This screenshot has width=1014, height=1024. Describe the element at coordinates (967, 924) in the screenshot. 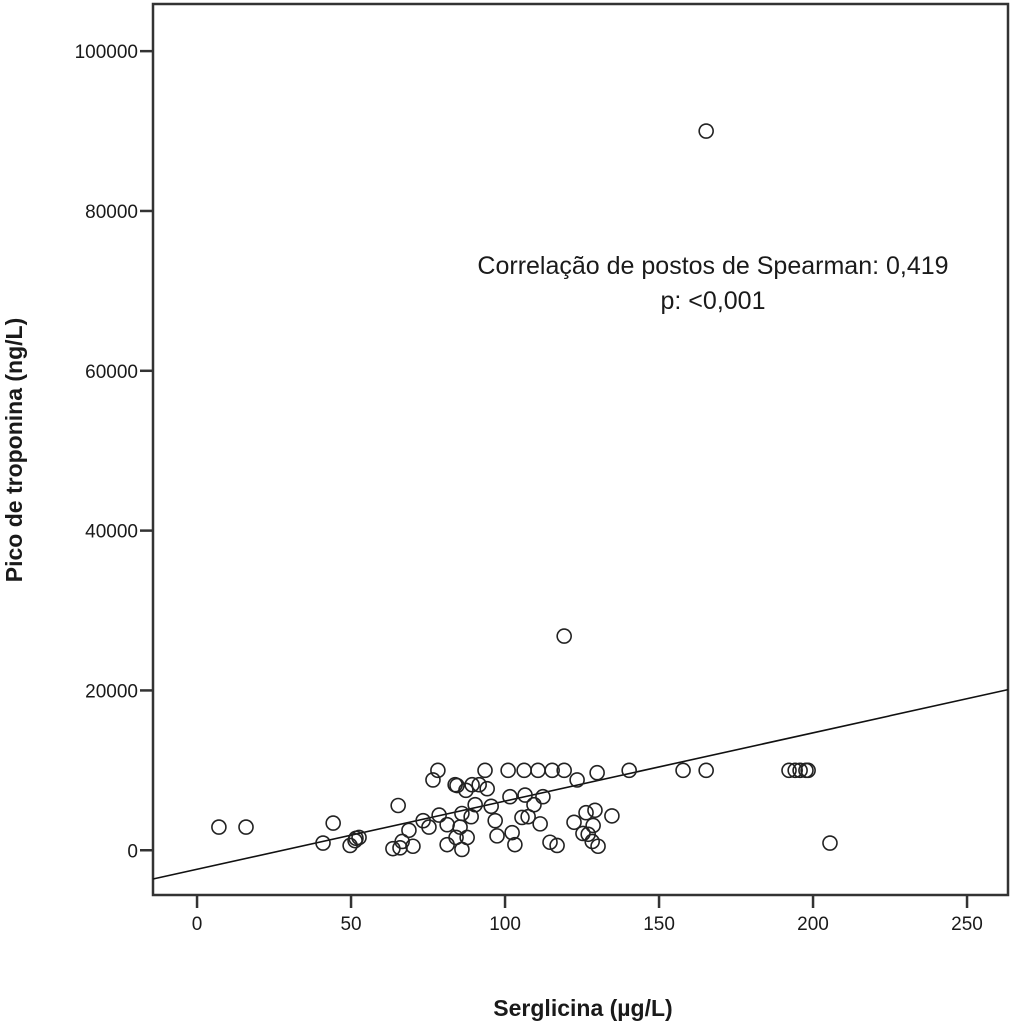

I see `x-tick-label: 250` at that location.